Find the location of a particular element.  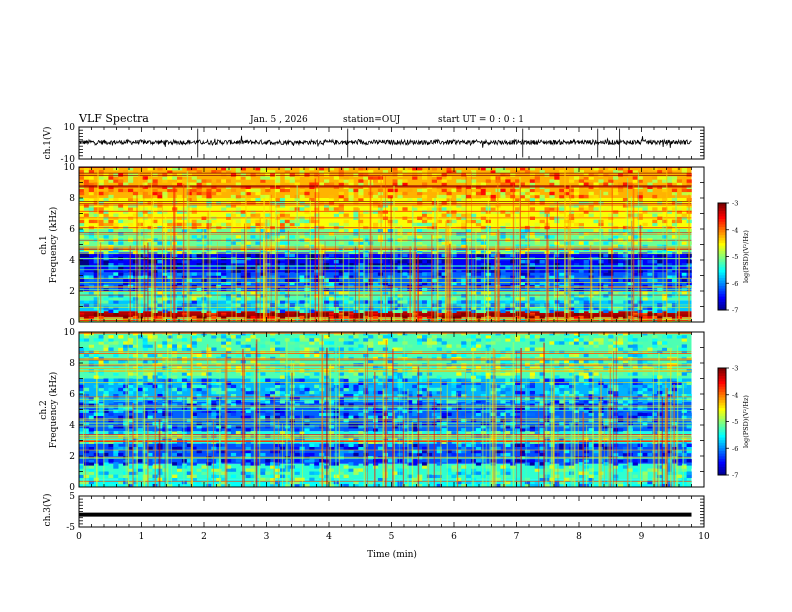

ch1-waveform-panel: 10-10 is located at coordinates (383, 144).